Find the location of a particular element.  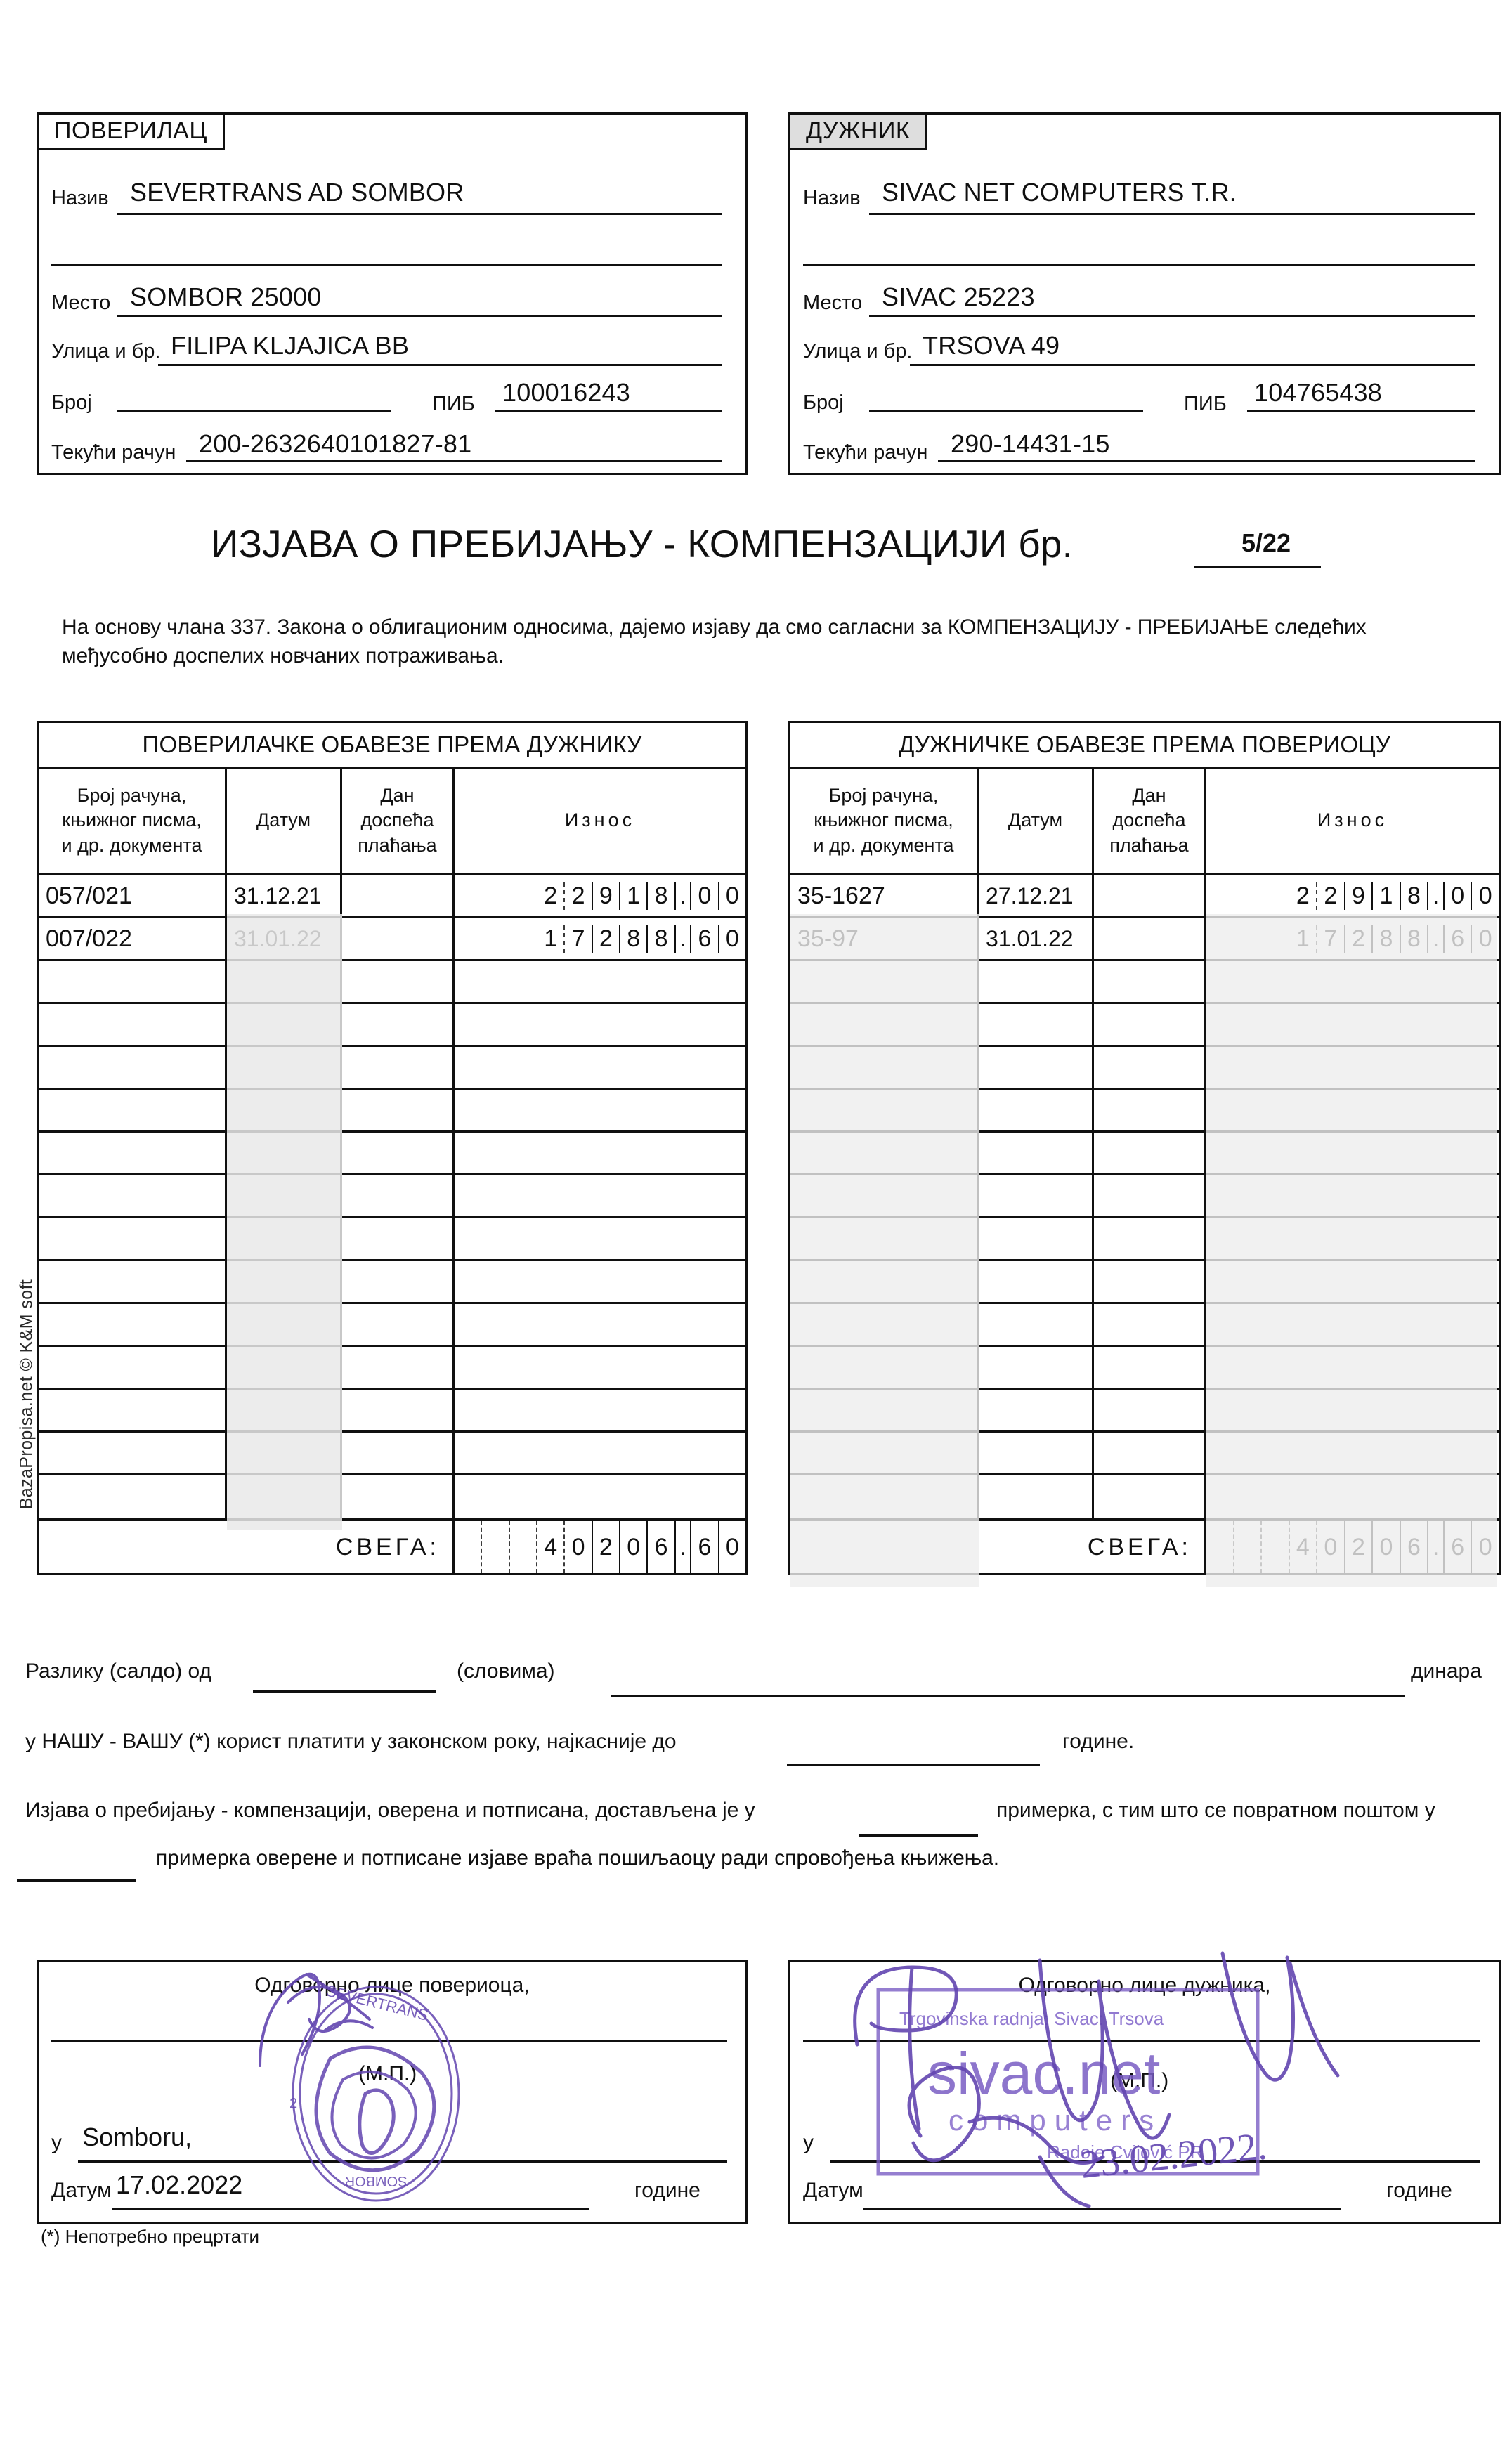

table-row: 35-1627 27.12.21 2 2 9 1 8. 0 0 is located at coordinates (1144, 896).